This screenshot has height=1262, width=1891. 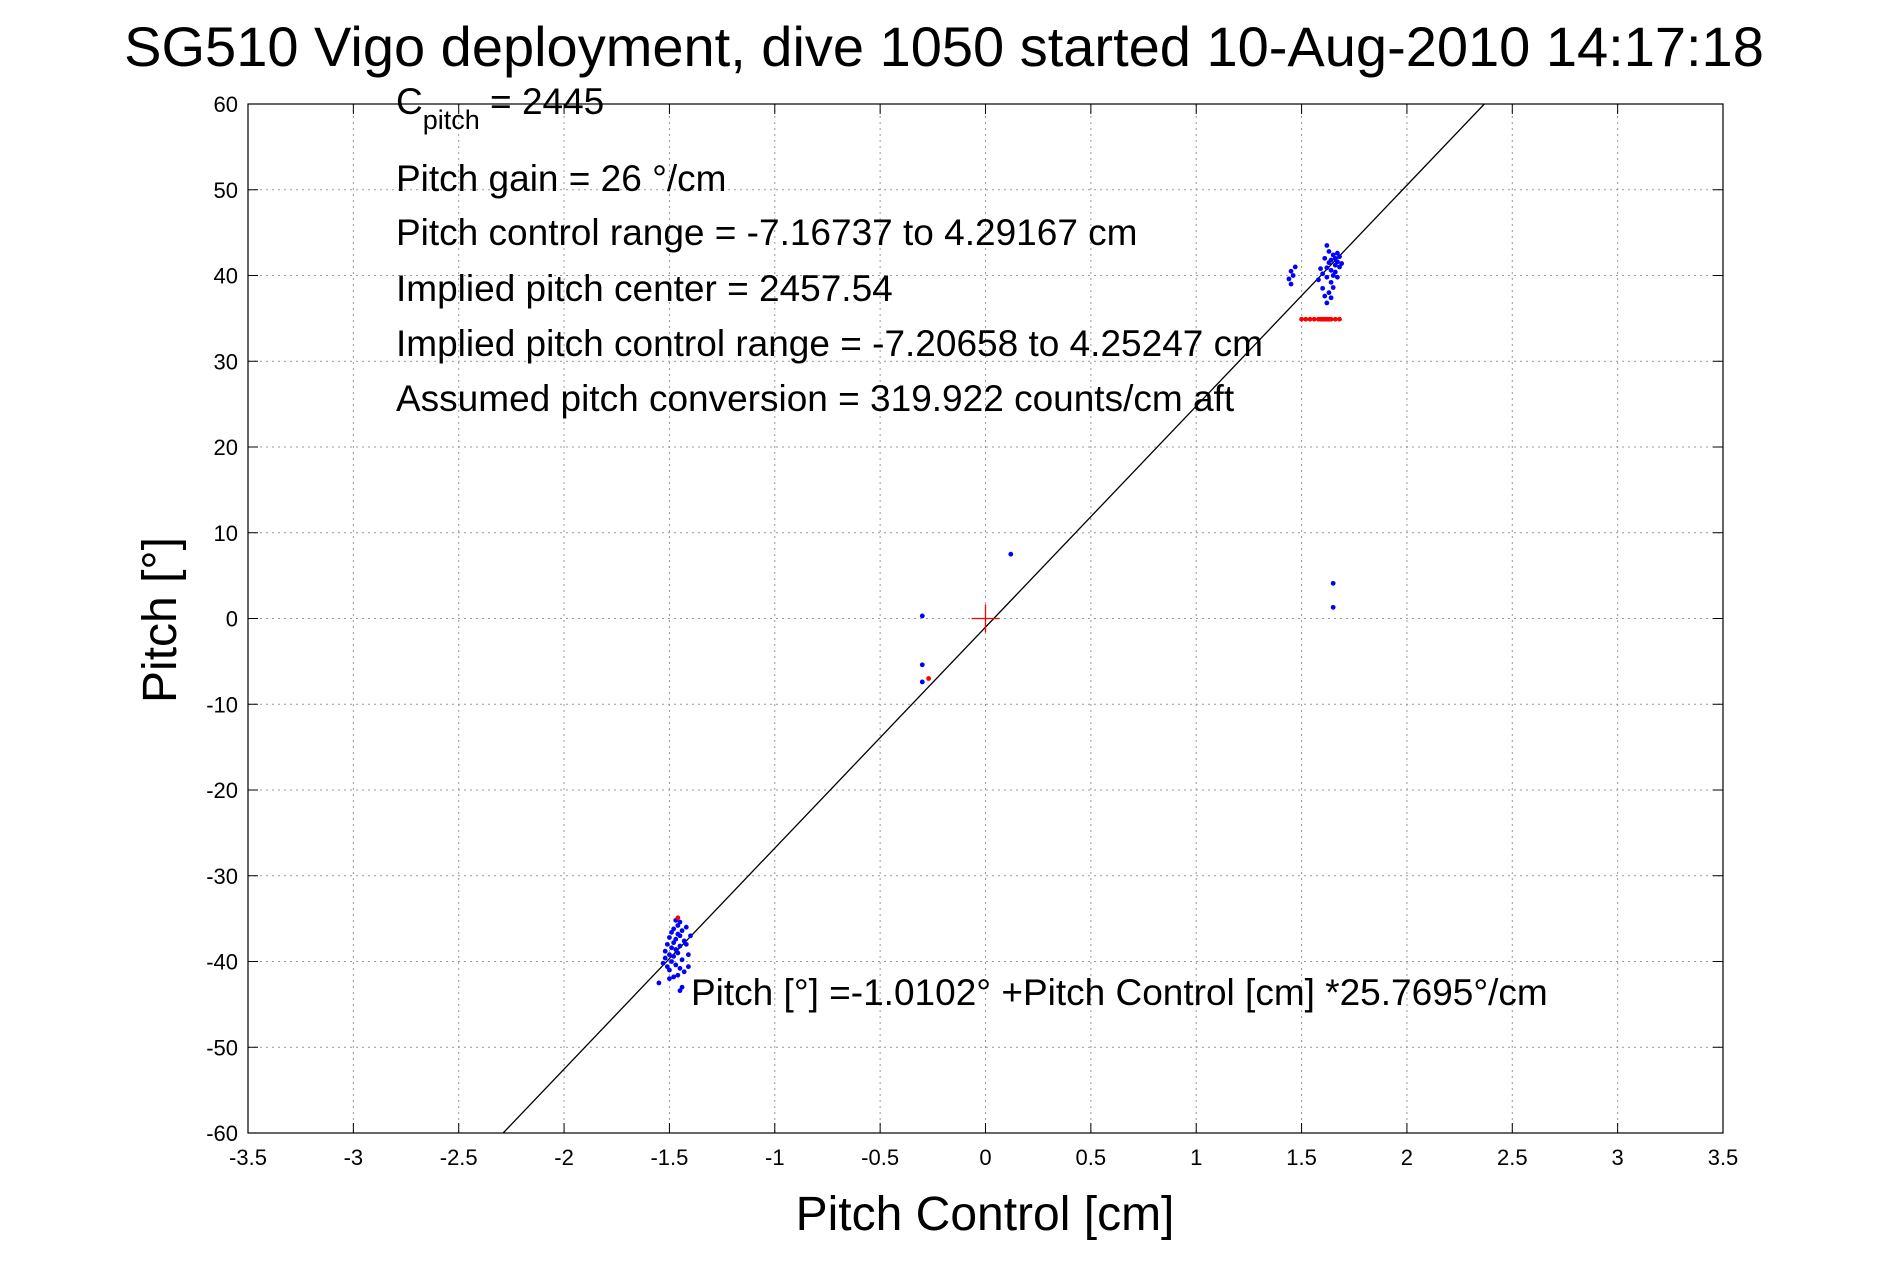 What do you see at coordinates (226, 104) in the screenshot?
I see `y-tick-label: 60` at bounding box center [226, 104].